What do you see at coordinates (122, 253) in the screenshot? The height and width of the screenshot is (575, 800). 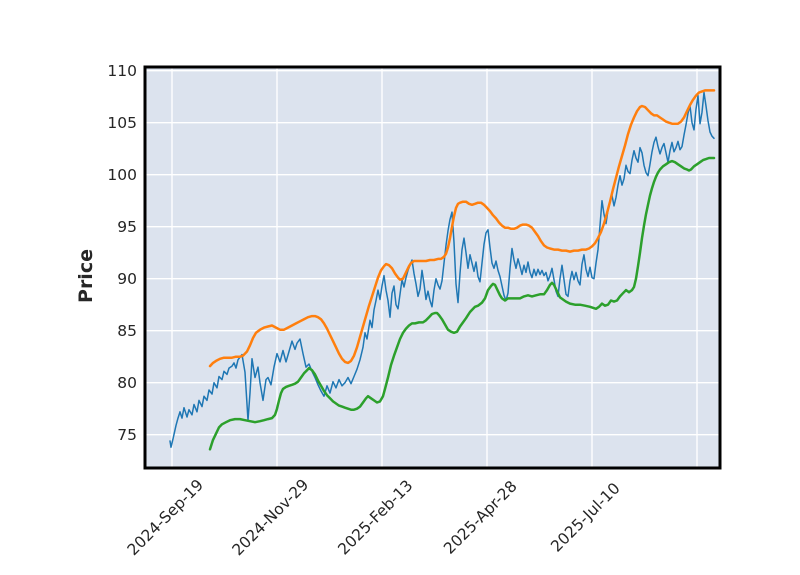 I see `y-axis-tick-labels: 110 105 100 95 90 85 80 75` at bounding box center [122, 253].